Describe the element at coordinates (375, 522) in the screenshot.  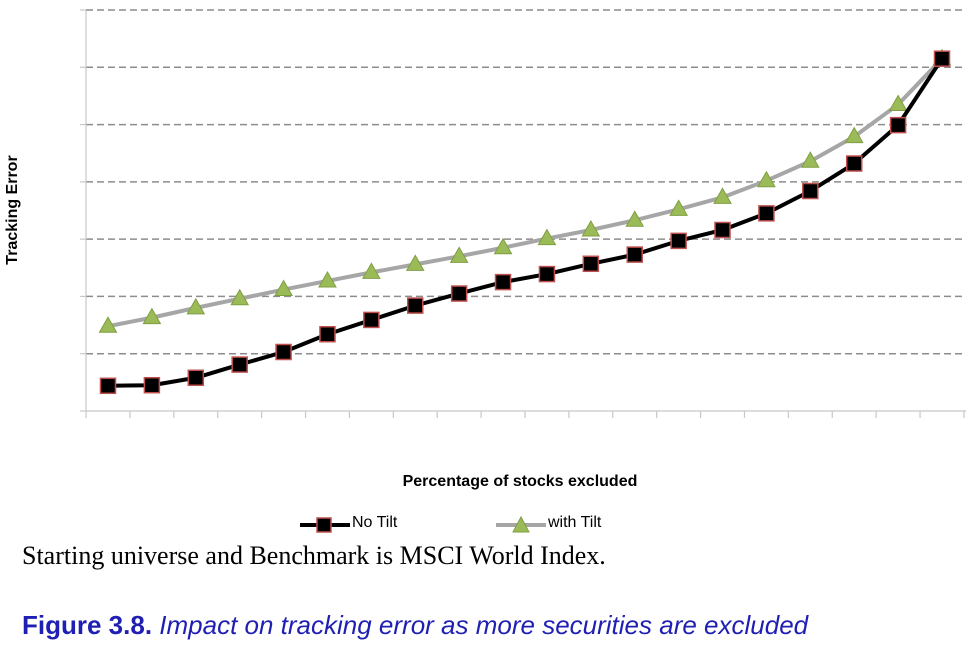
I see `legend-label-no-tilt: No Tilt` at that location.